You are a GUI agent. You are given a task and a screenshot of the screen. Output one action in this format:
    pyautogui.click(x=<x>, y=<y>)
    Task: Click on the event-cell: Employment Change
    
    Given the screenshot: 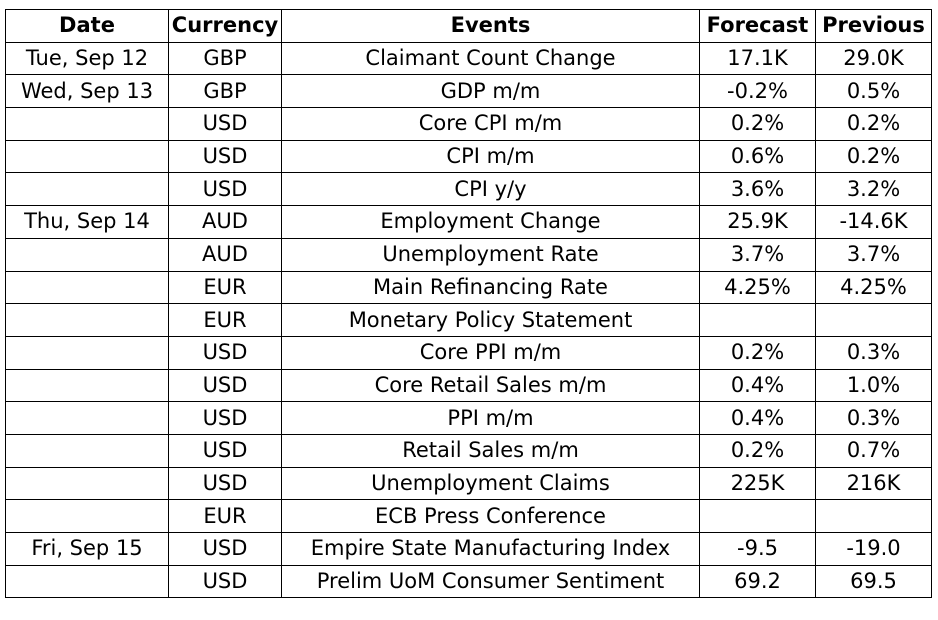 What is the action you would take?
    pyautogui.click(x=490, y=222)
    